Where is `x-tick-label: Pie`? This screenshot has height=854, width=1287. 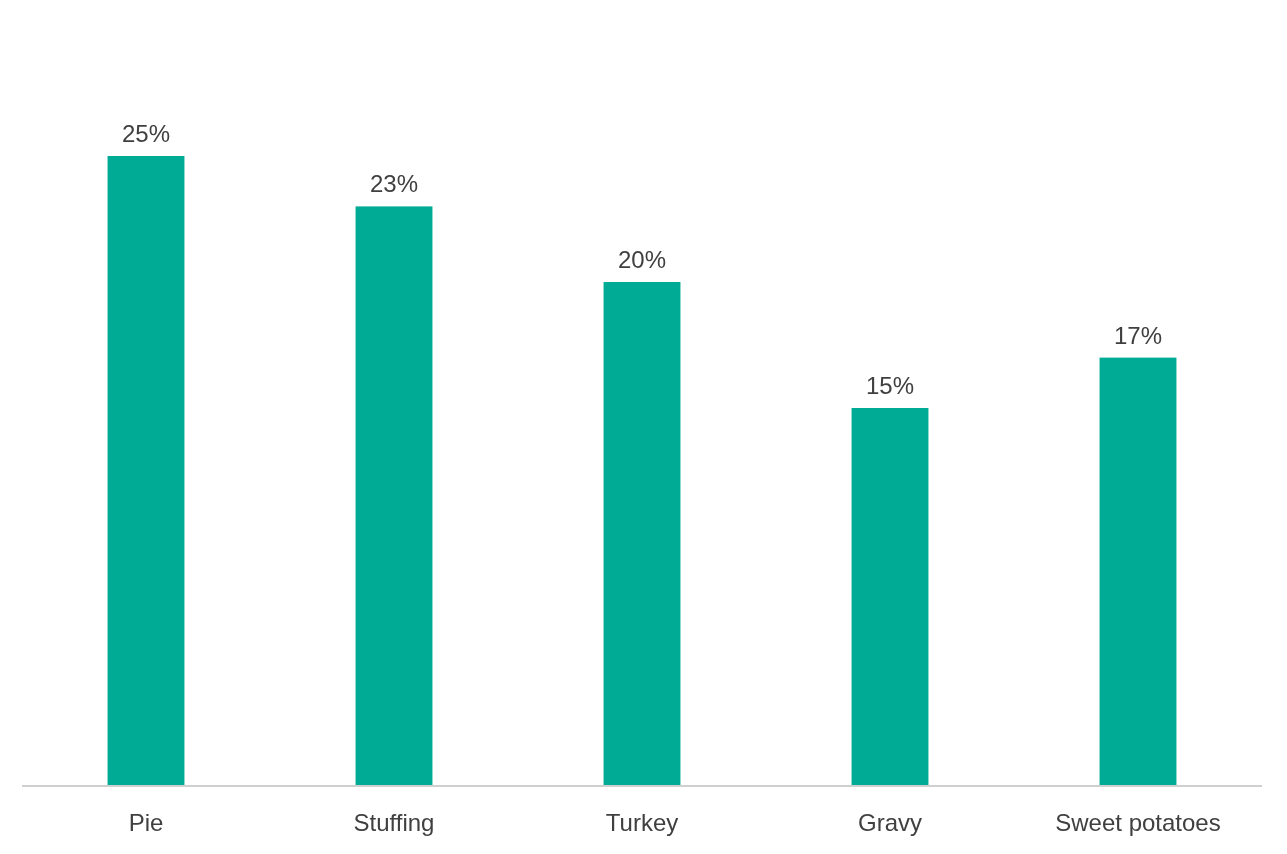
x-tick-label: Pie is located at coordinates (146, 822).